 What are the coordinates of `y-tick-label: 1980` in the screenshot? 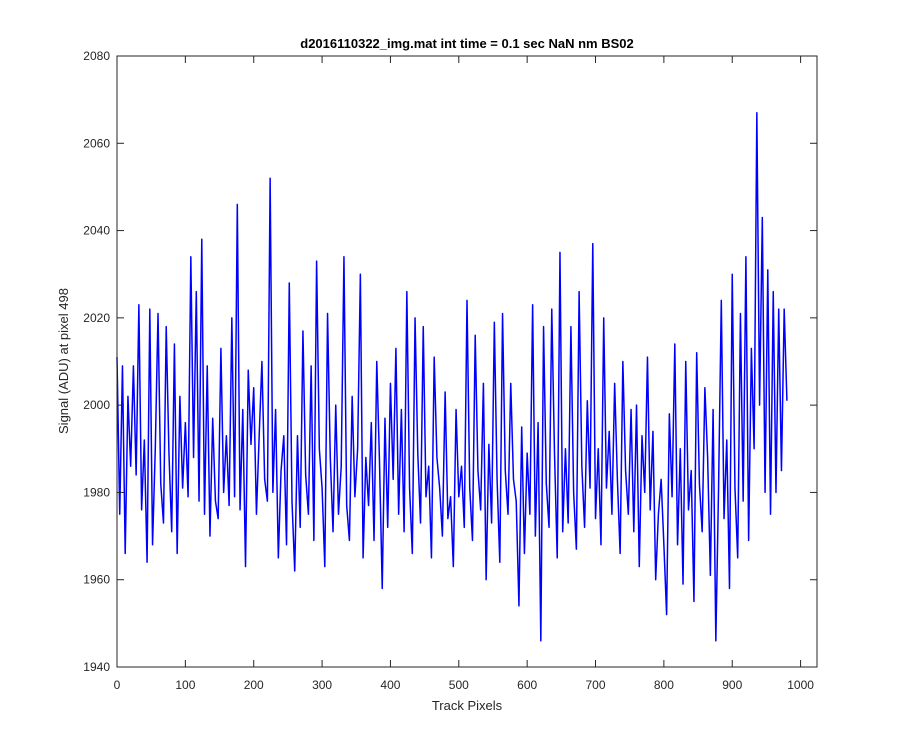 It's located at (96, 492).